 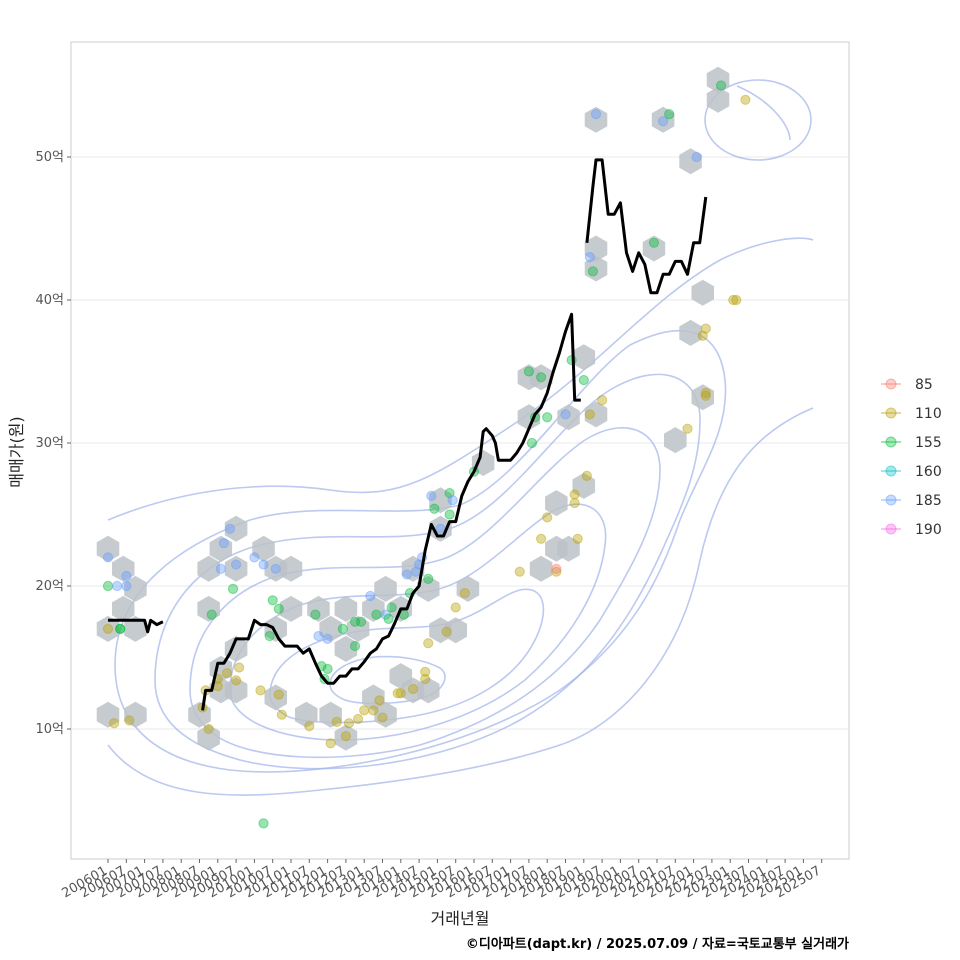 What do you see at coordinates (49, 300) in the screenshot?
I see `y-tick-label: 40억` at bounding box center [49, 300].